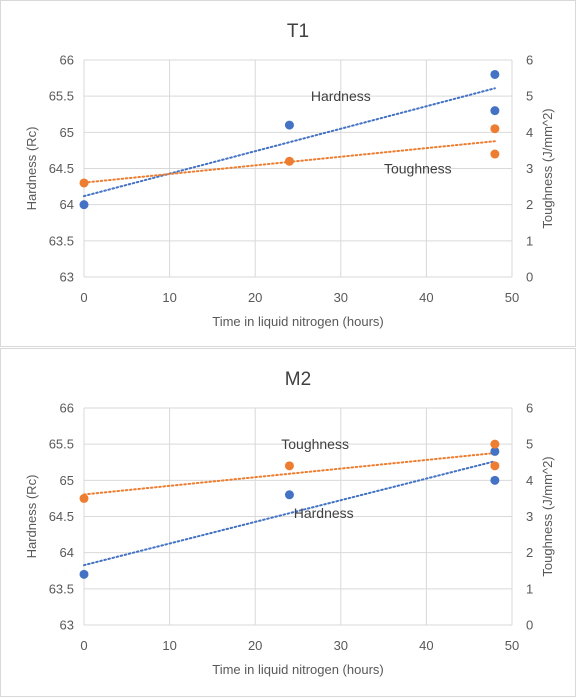 The width and height of the screenshot is (578, 698). I want to click on chart-title: M2, so click(298, 379).